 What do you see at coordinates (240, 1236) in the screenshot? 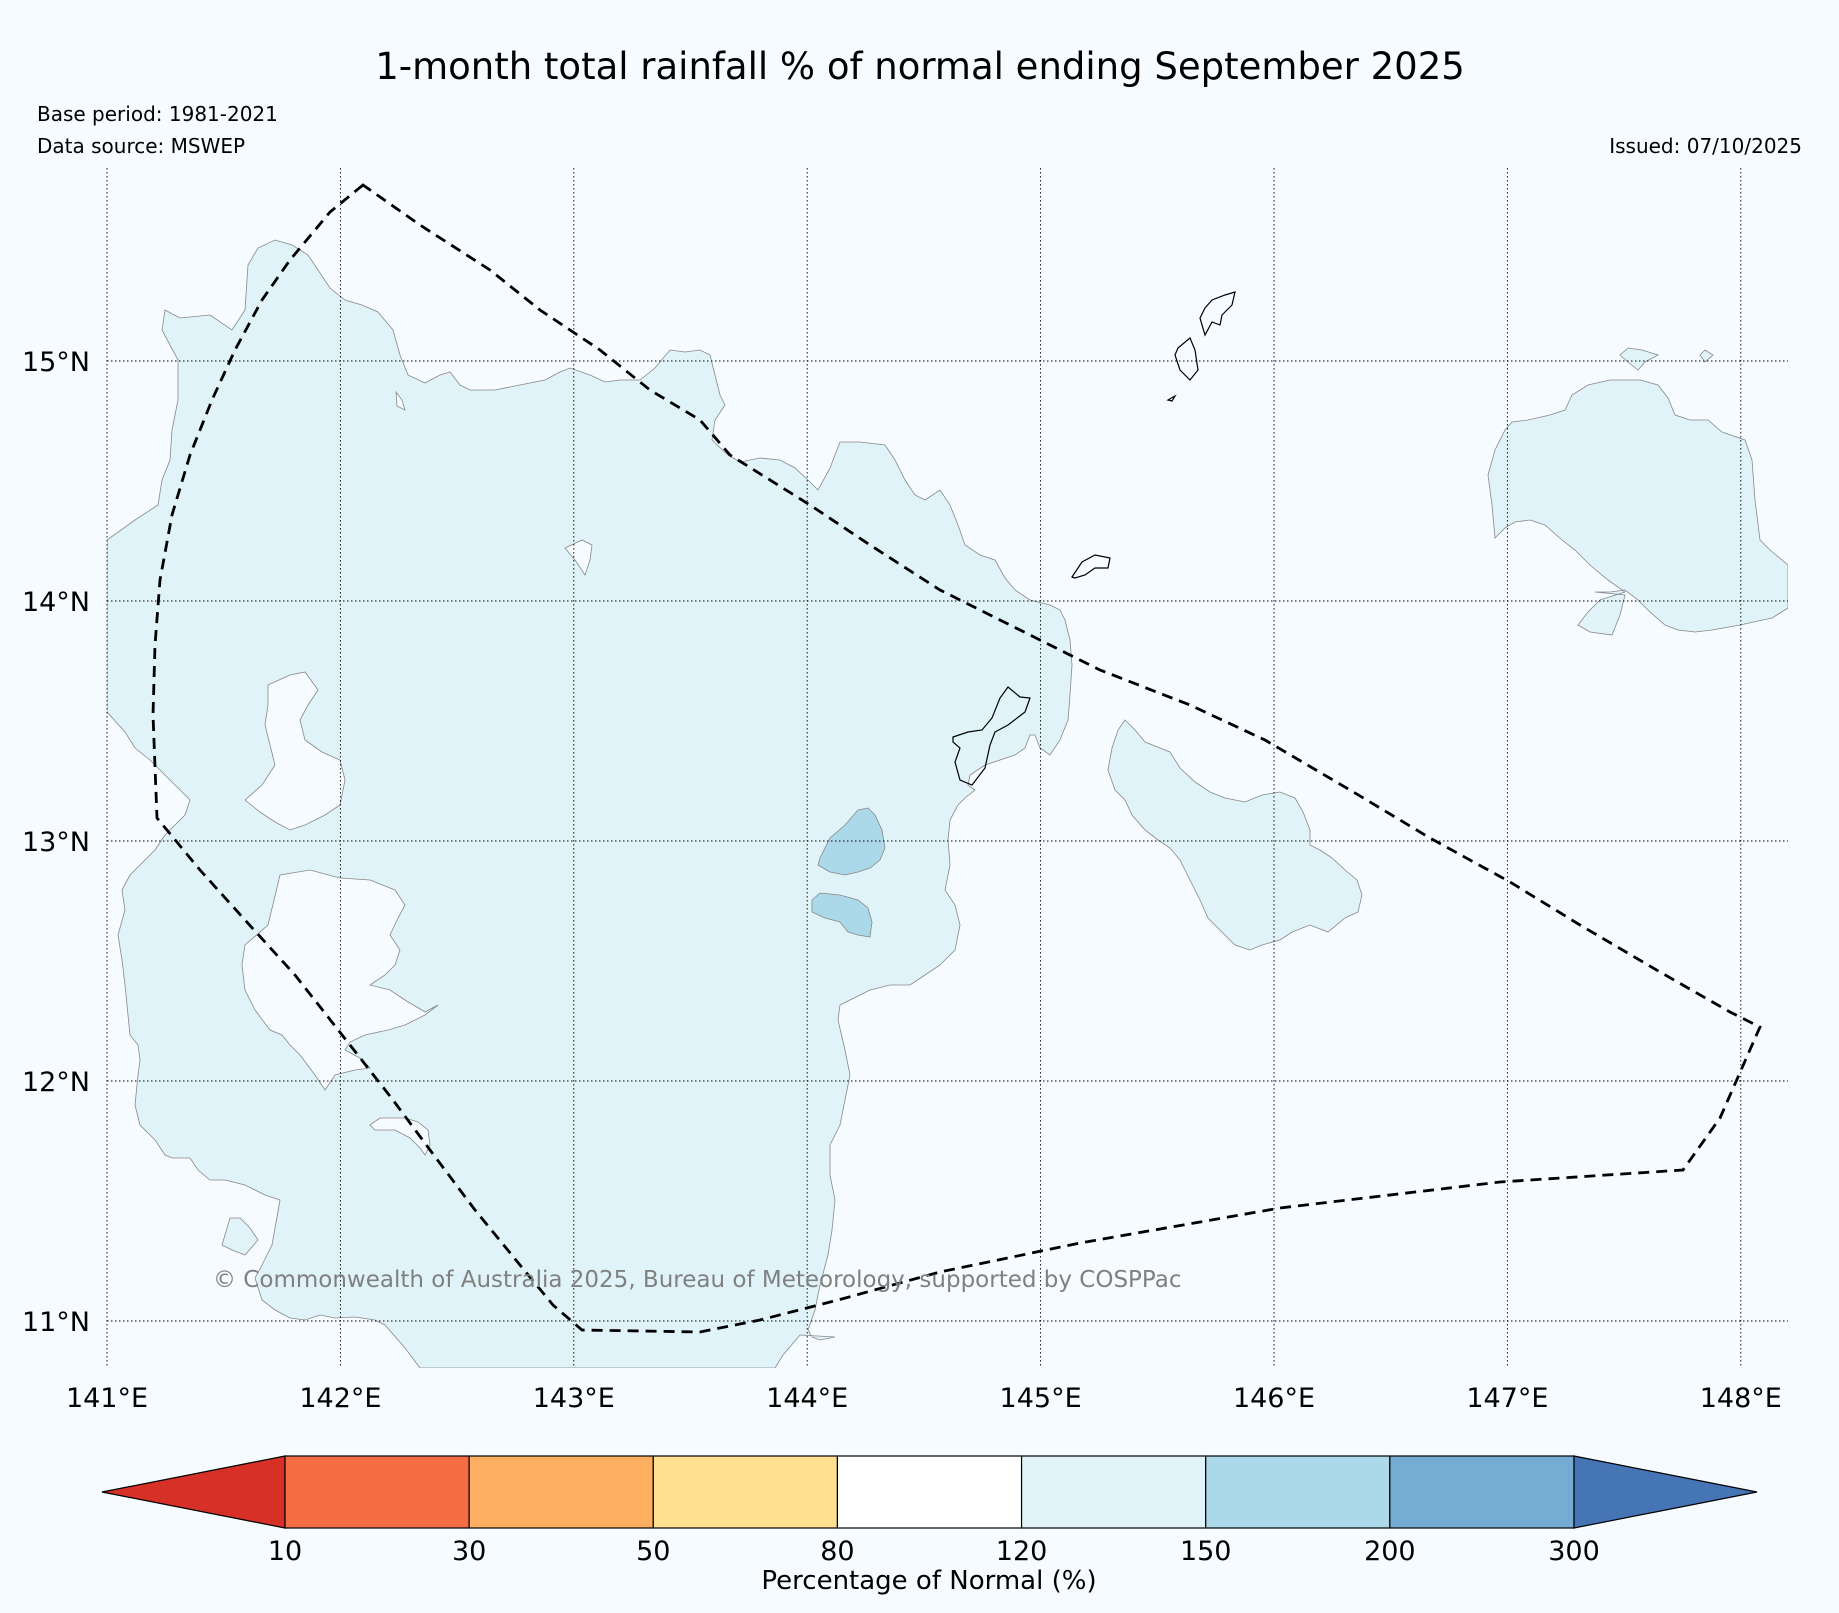
I see `rainfall-region-120-150-small` at bounding box center [240, 1236].